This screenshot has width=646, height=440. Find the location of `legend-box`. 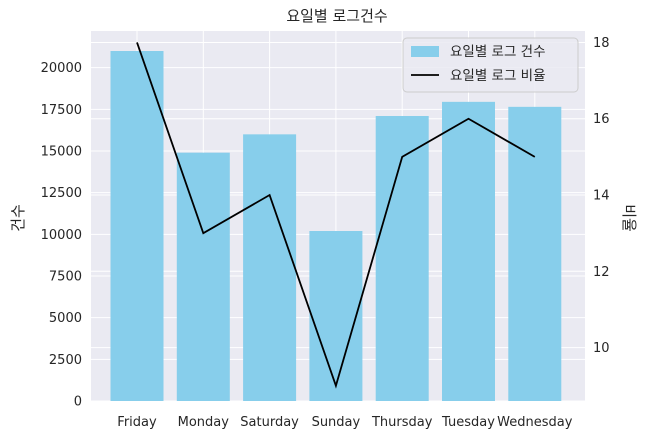

legend-box is located at coordinates (490, 65).